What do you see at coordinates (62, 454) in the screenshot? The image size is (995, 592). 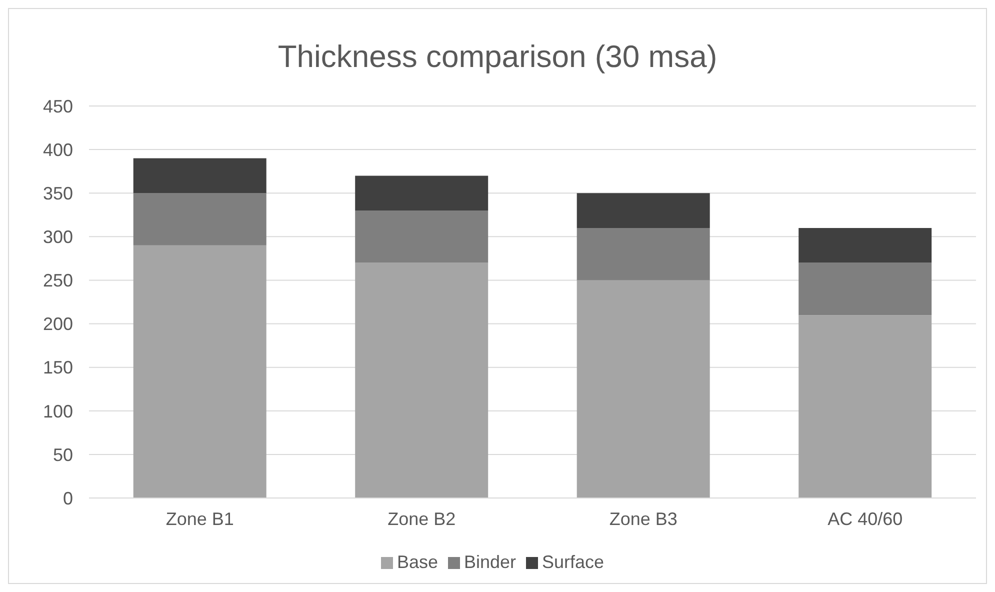 I see `y-tick-label: 50` at bounding box center [62, 454].